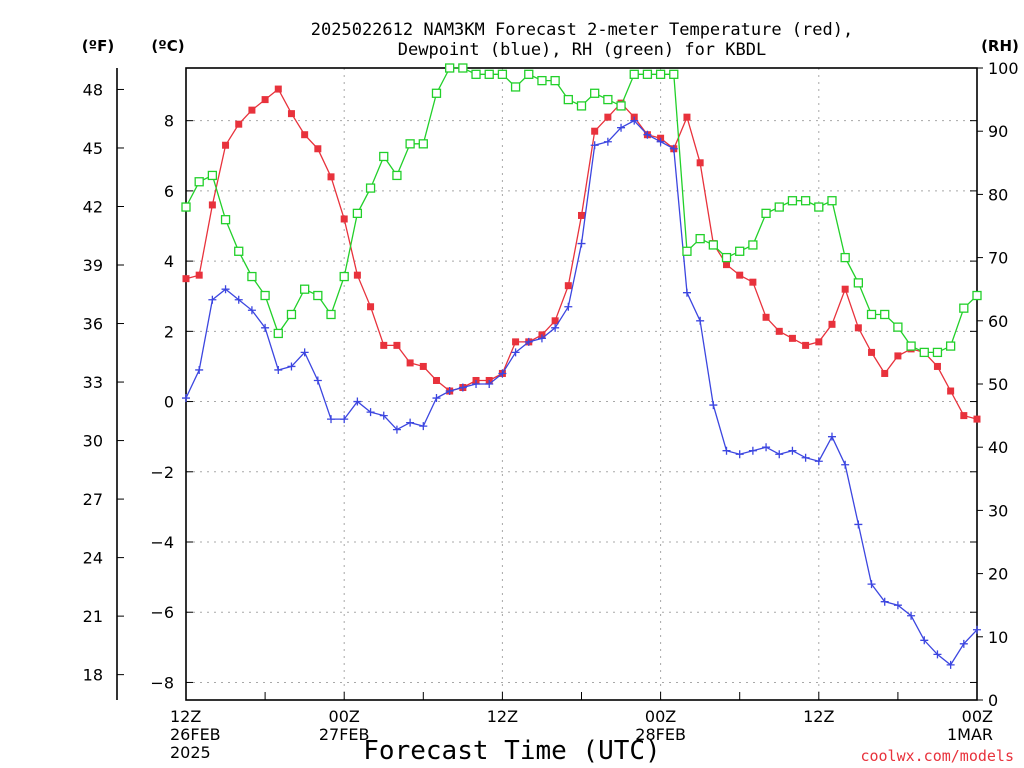  What do you see at coordinates (937, 756) in the screenshot?
I see `credit-text: coolwx.com/models` at bounding box center [937, 756].